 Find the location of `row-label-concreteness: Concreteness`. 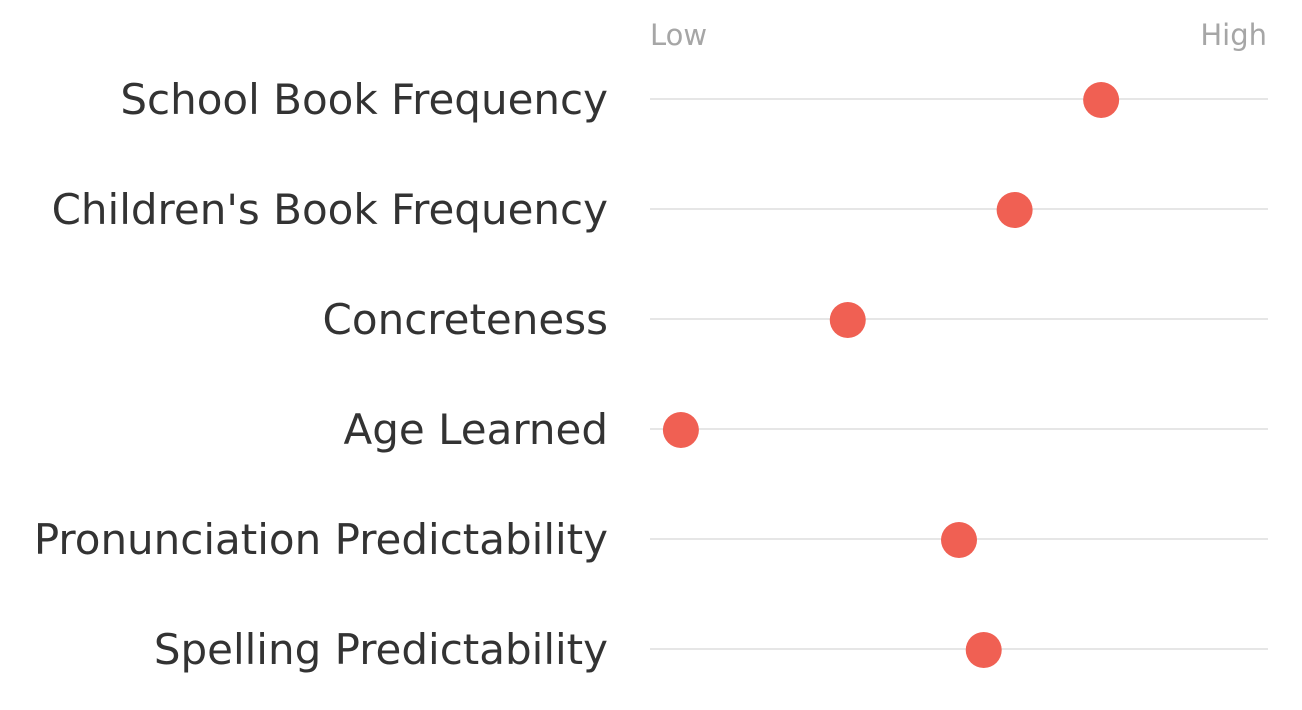

row-label-concreteness: Concreteness is located at coordinates (465, 319).